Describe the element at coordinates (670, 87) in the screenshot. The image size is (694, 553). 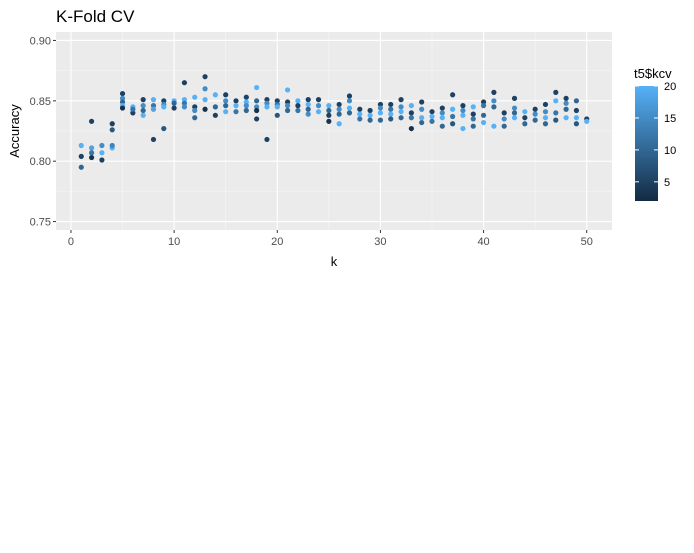
I see `legend-break-label: 20` at that location.